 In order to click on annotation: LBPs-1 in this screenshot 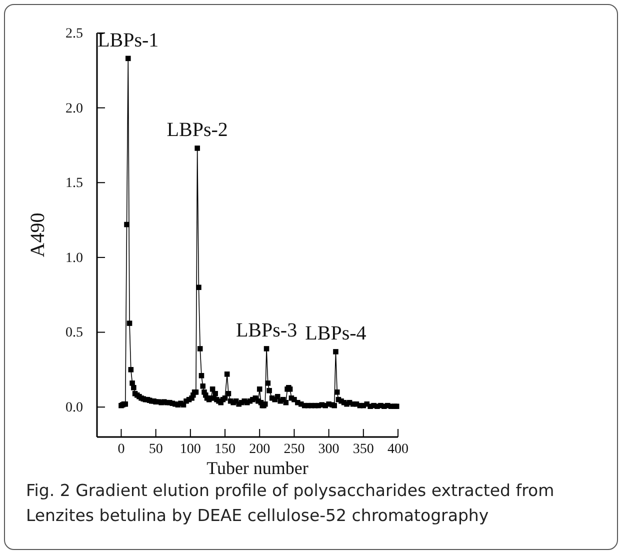, I will do `click(128, 40)`.